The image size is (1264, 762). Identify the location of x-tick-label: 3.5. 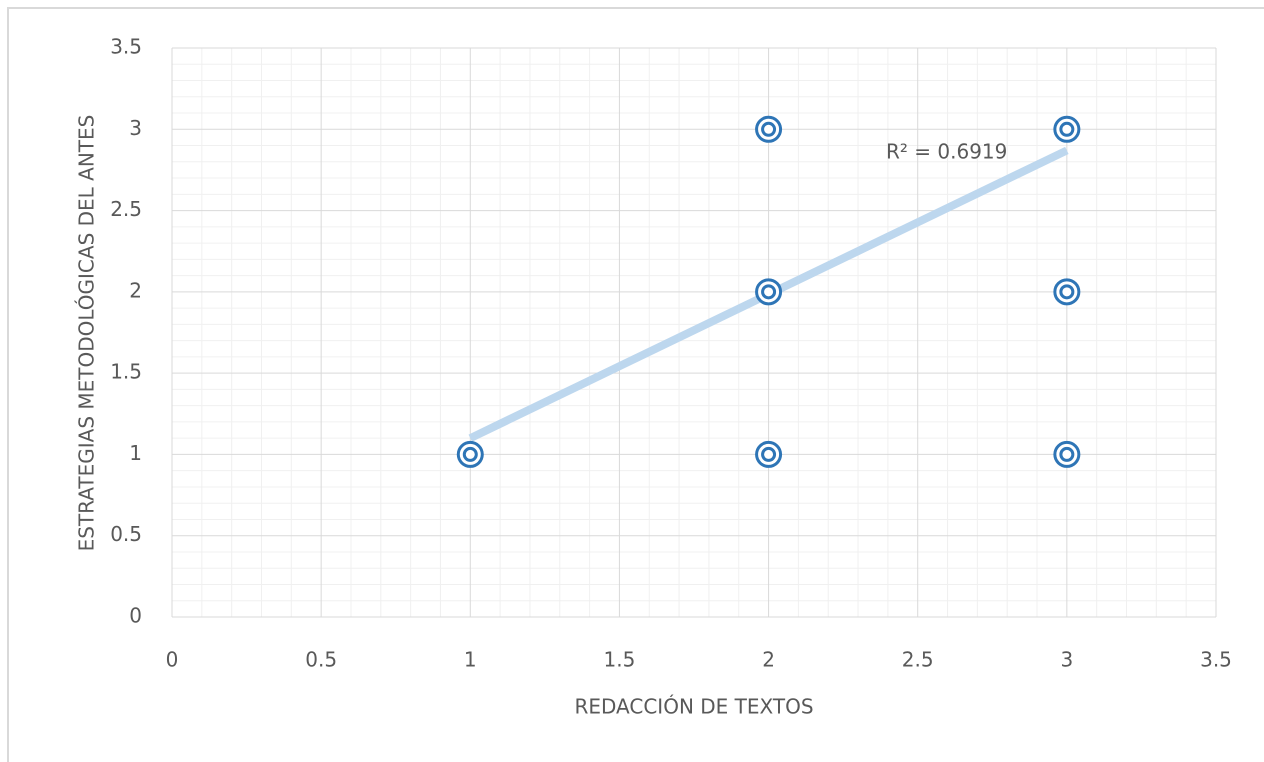
(1216, 660).